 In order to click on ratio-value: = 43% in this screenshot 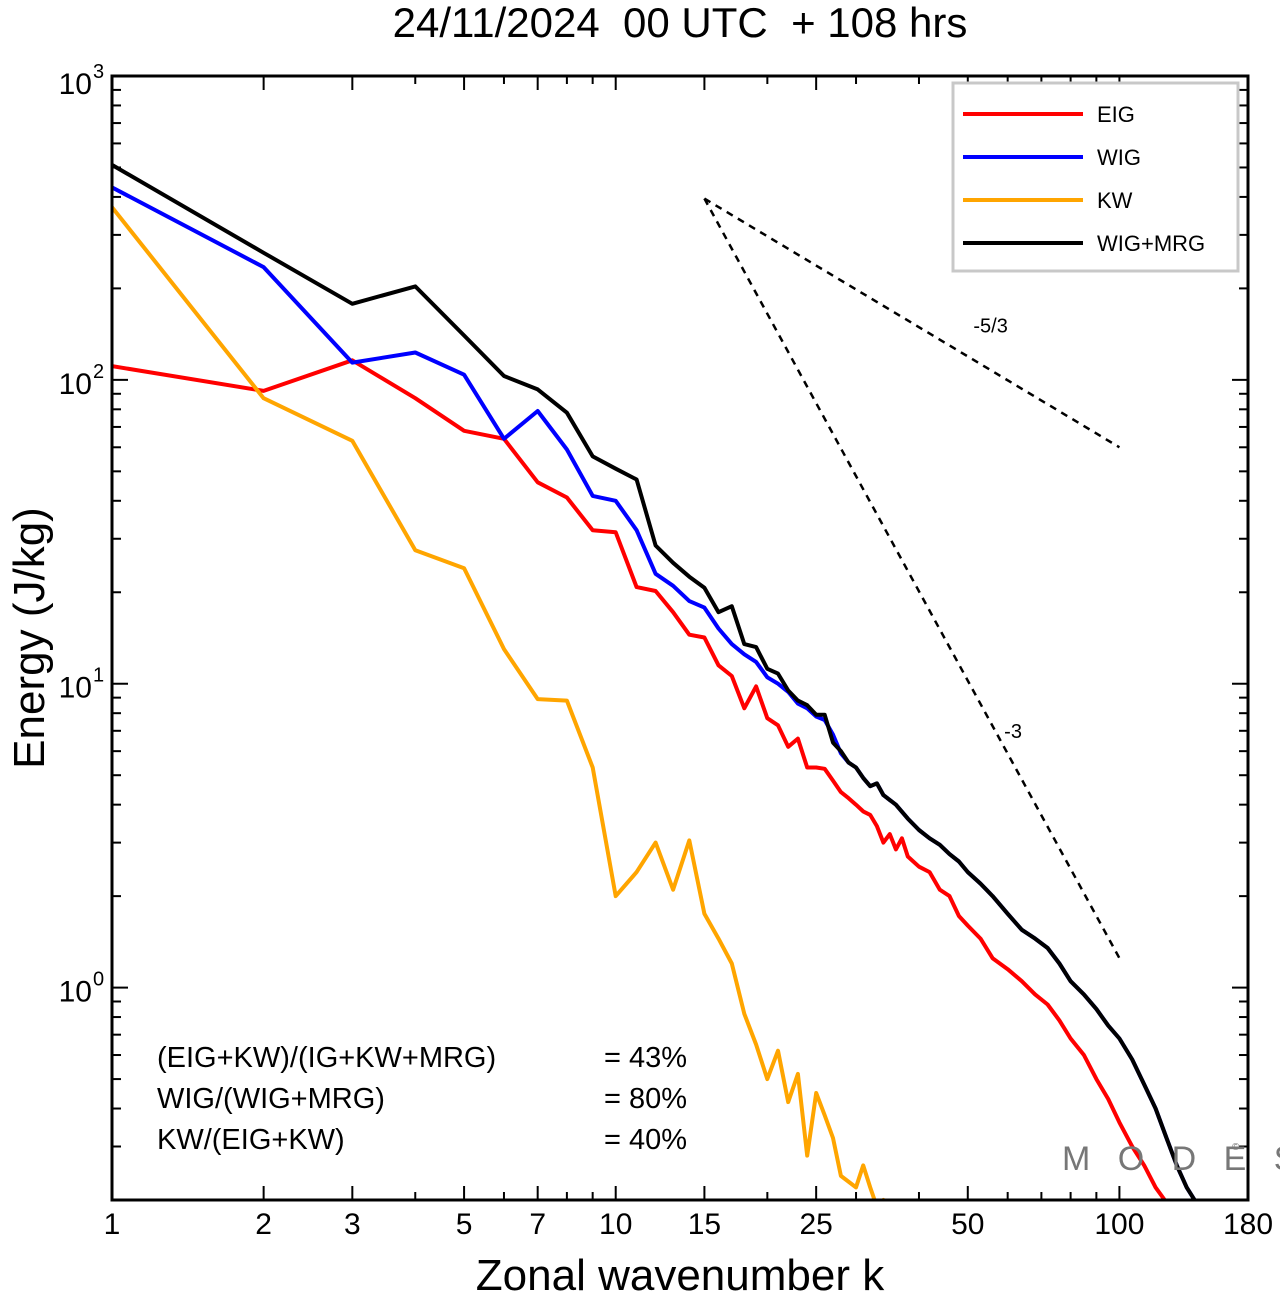, I will do `click(645, 1058)`.